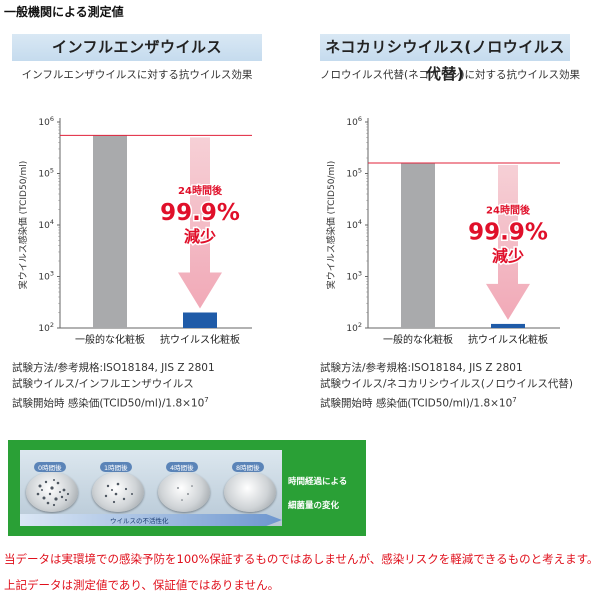  What do you see at coordinates (103, 384) in the screenshot?
I see `influenza-info-virus: 試験ウイルス/インフルエンザウイルス` at bounding box center [103, 384].